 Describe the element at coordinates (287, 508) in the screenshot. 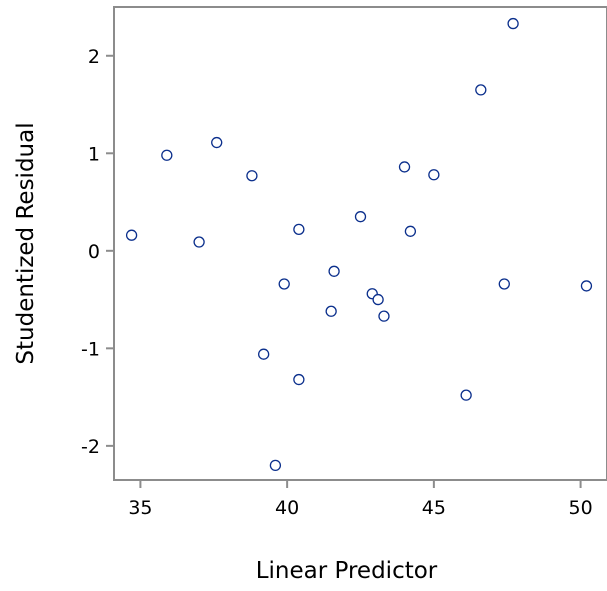

I see `x-tick-label: 40` at that location.